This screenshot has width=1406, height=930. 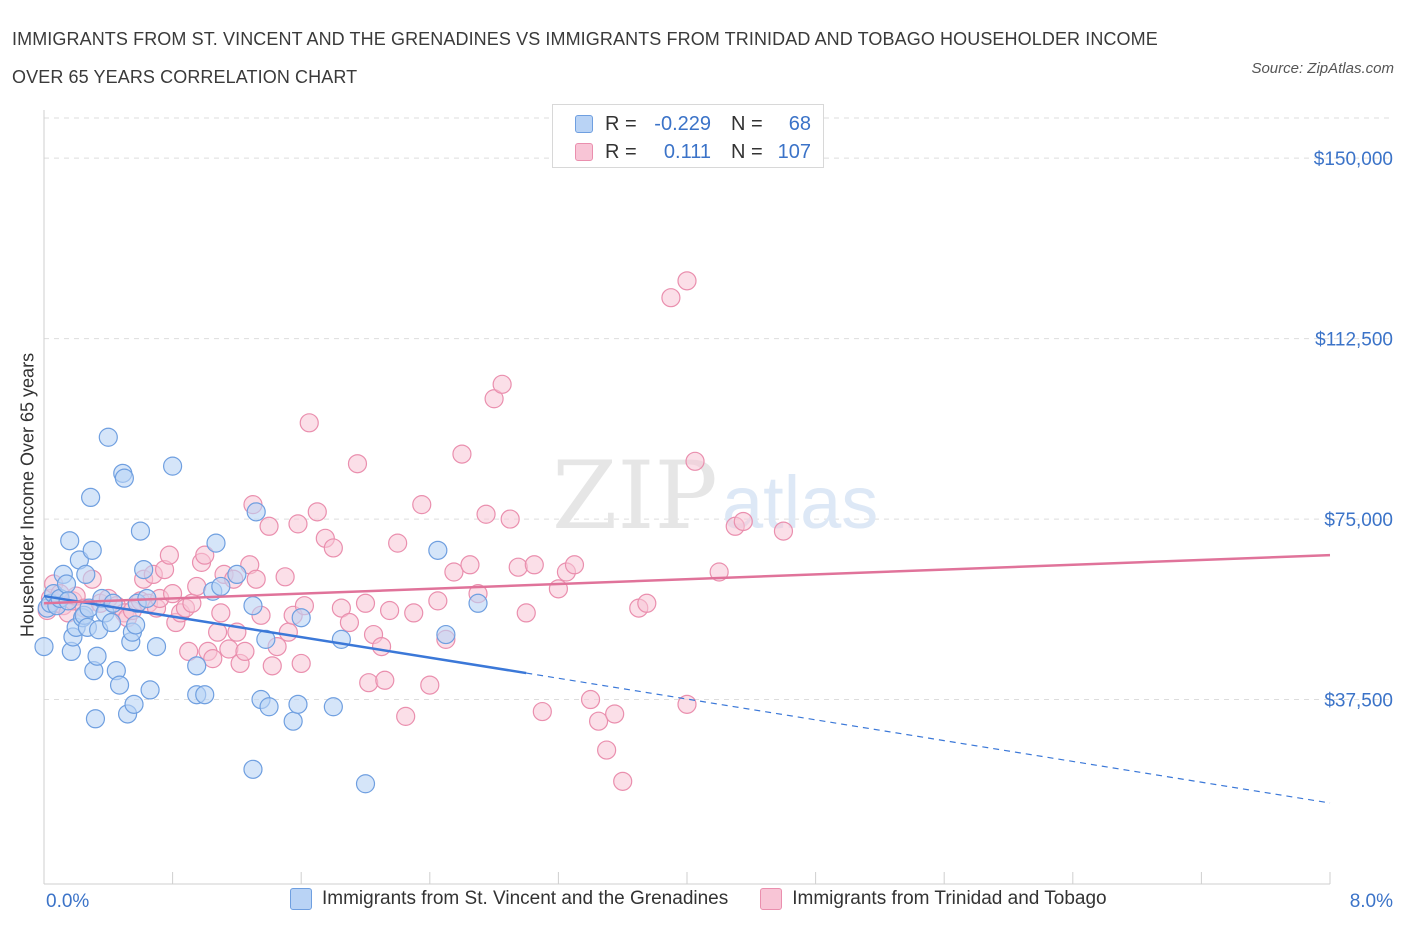 I want to click on trend-line-stvincent-dashed, so click(x=928, y=738).